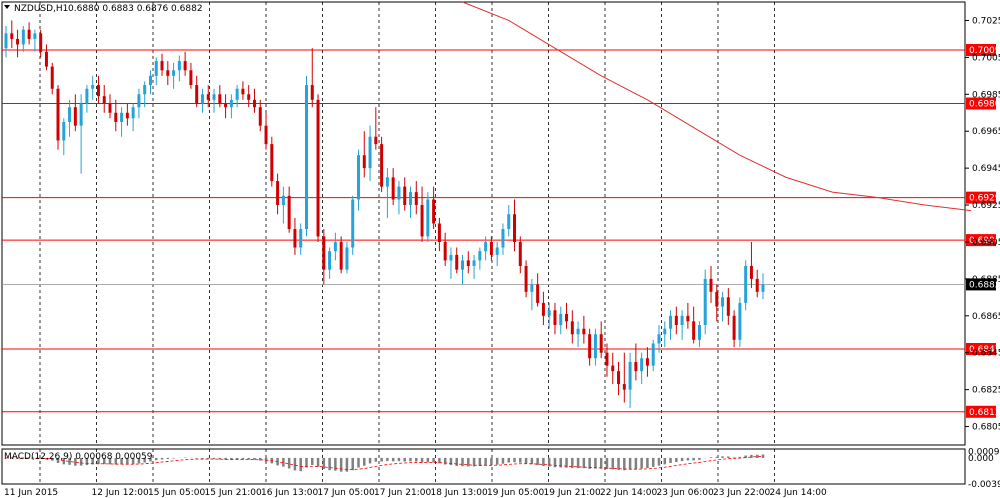 The image size is (1000, 498). I want to click on macd-signal-line, so click(384, 462).